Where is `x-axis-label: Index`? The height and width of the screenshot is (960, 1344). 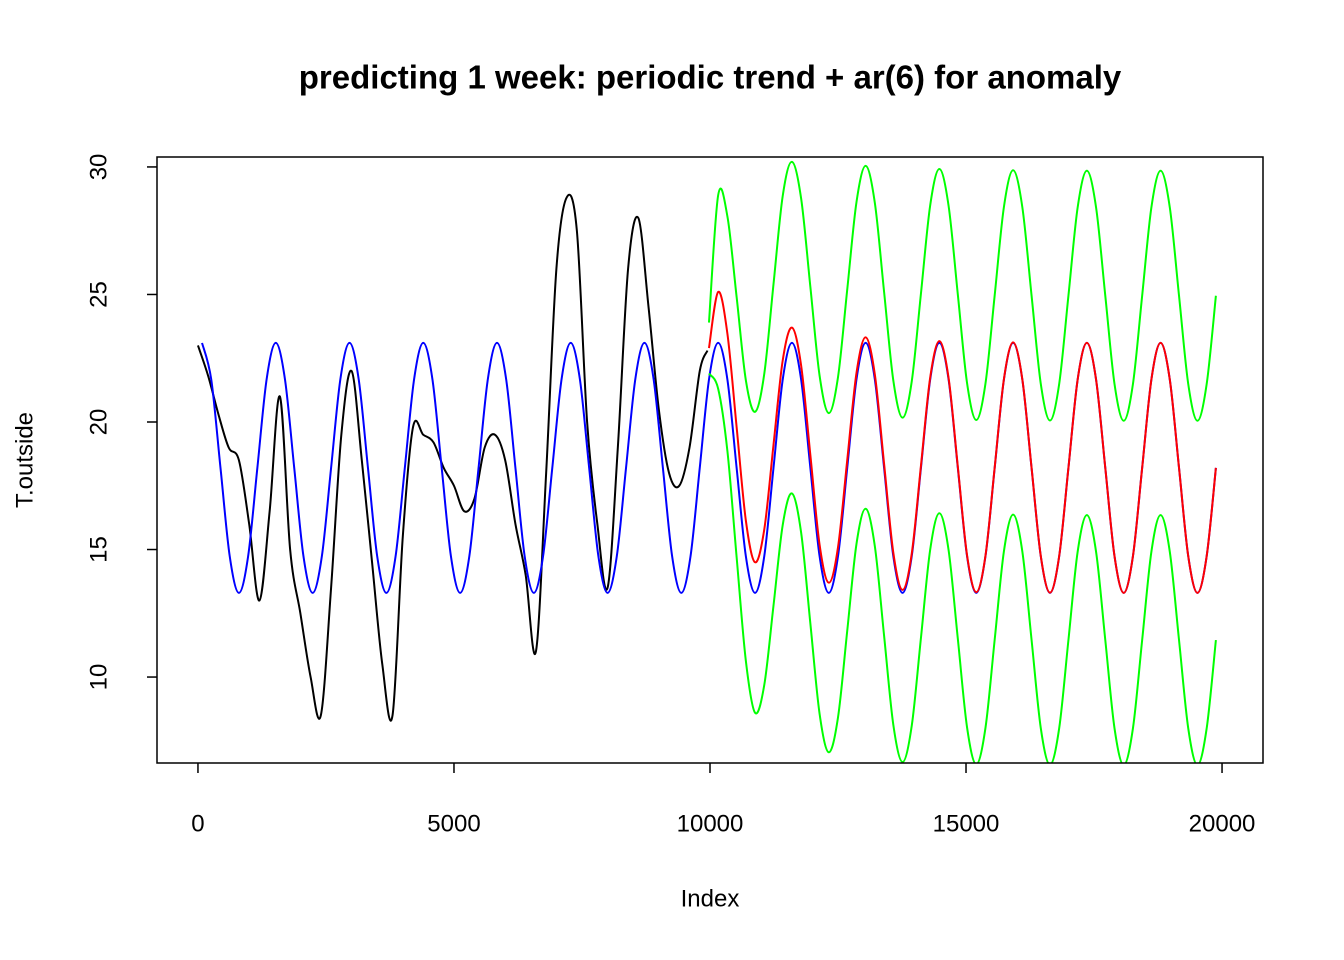
x-axis-label: Index is located at coordinates (710, 898).